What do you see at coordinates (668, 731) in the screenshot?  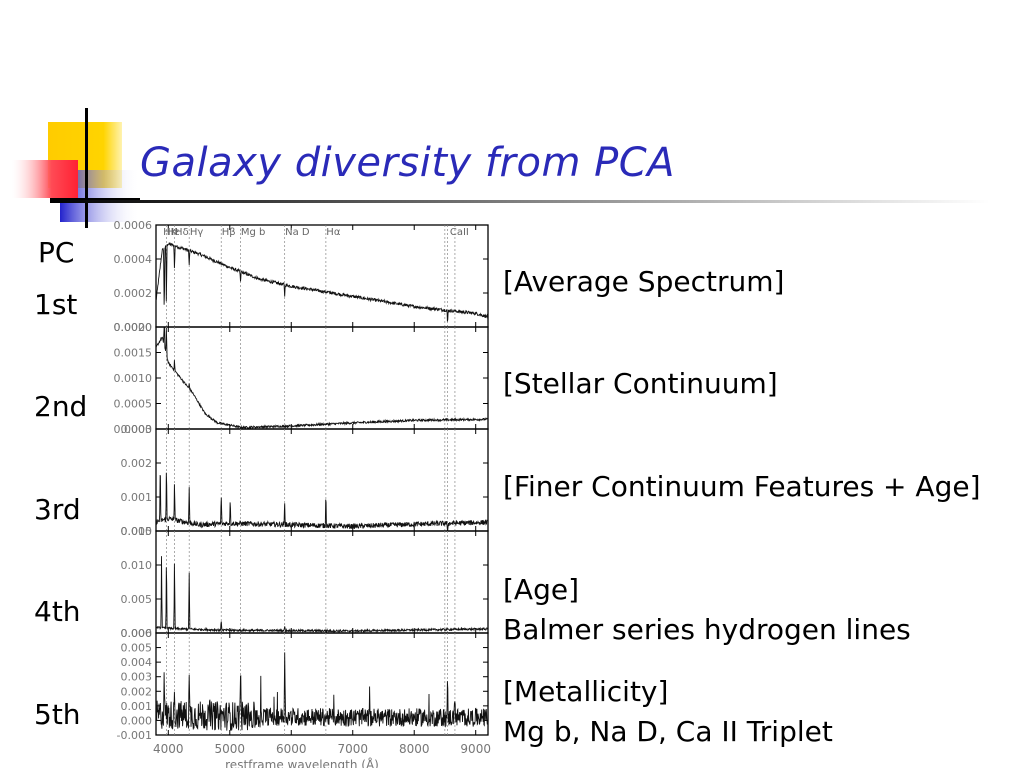 I see `pc-description-line: Mg b, Na D, Ca II Triplet` at bounding box center [668, 731].